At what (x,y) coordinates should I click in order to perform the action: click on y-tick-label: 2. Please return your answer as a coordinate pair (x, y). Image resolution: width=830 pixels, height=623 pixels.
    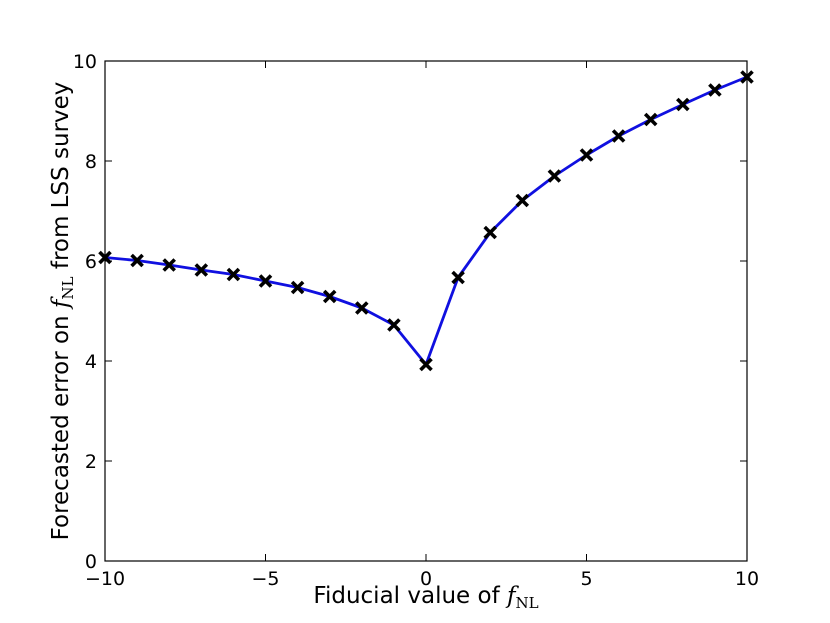
    Looking at the image, I should click on (91, 462).